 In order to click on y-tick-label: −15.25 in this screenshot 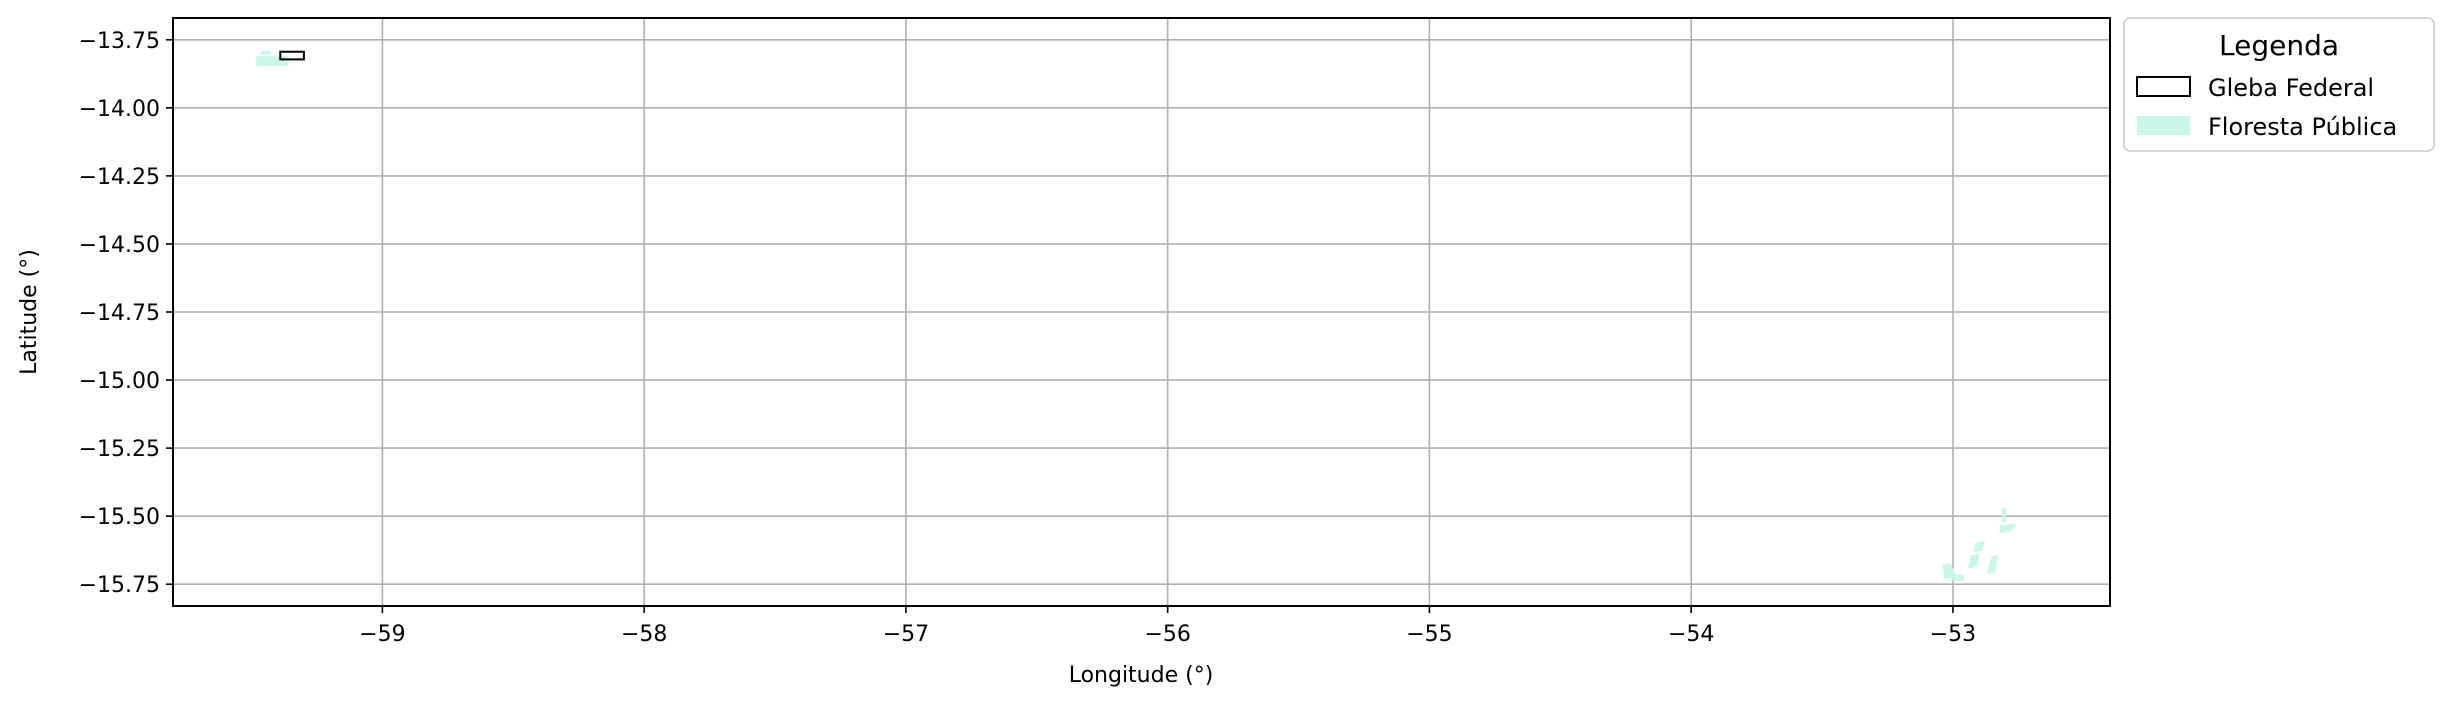, I will do `click(119, 449)`.